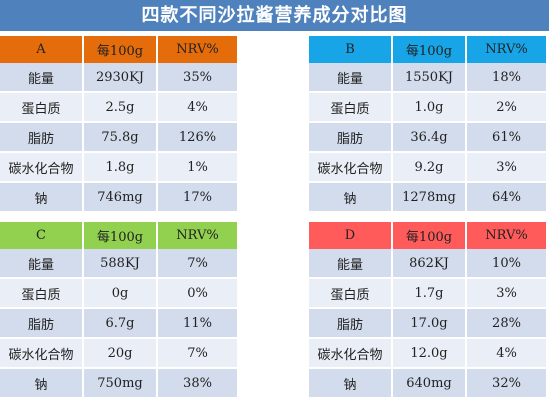 The height and width of the screenshot is (411, 549). Describe the element at coordinates (196, 196) in the screenshot. I see `nrv-percent: 17%` at that location.